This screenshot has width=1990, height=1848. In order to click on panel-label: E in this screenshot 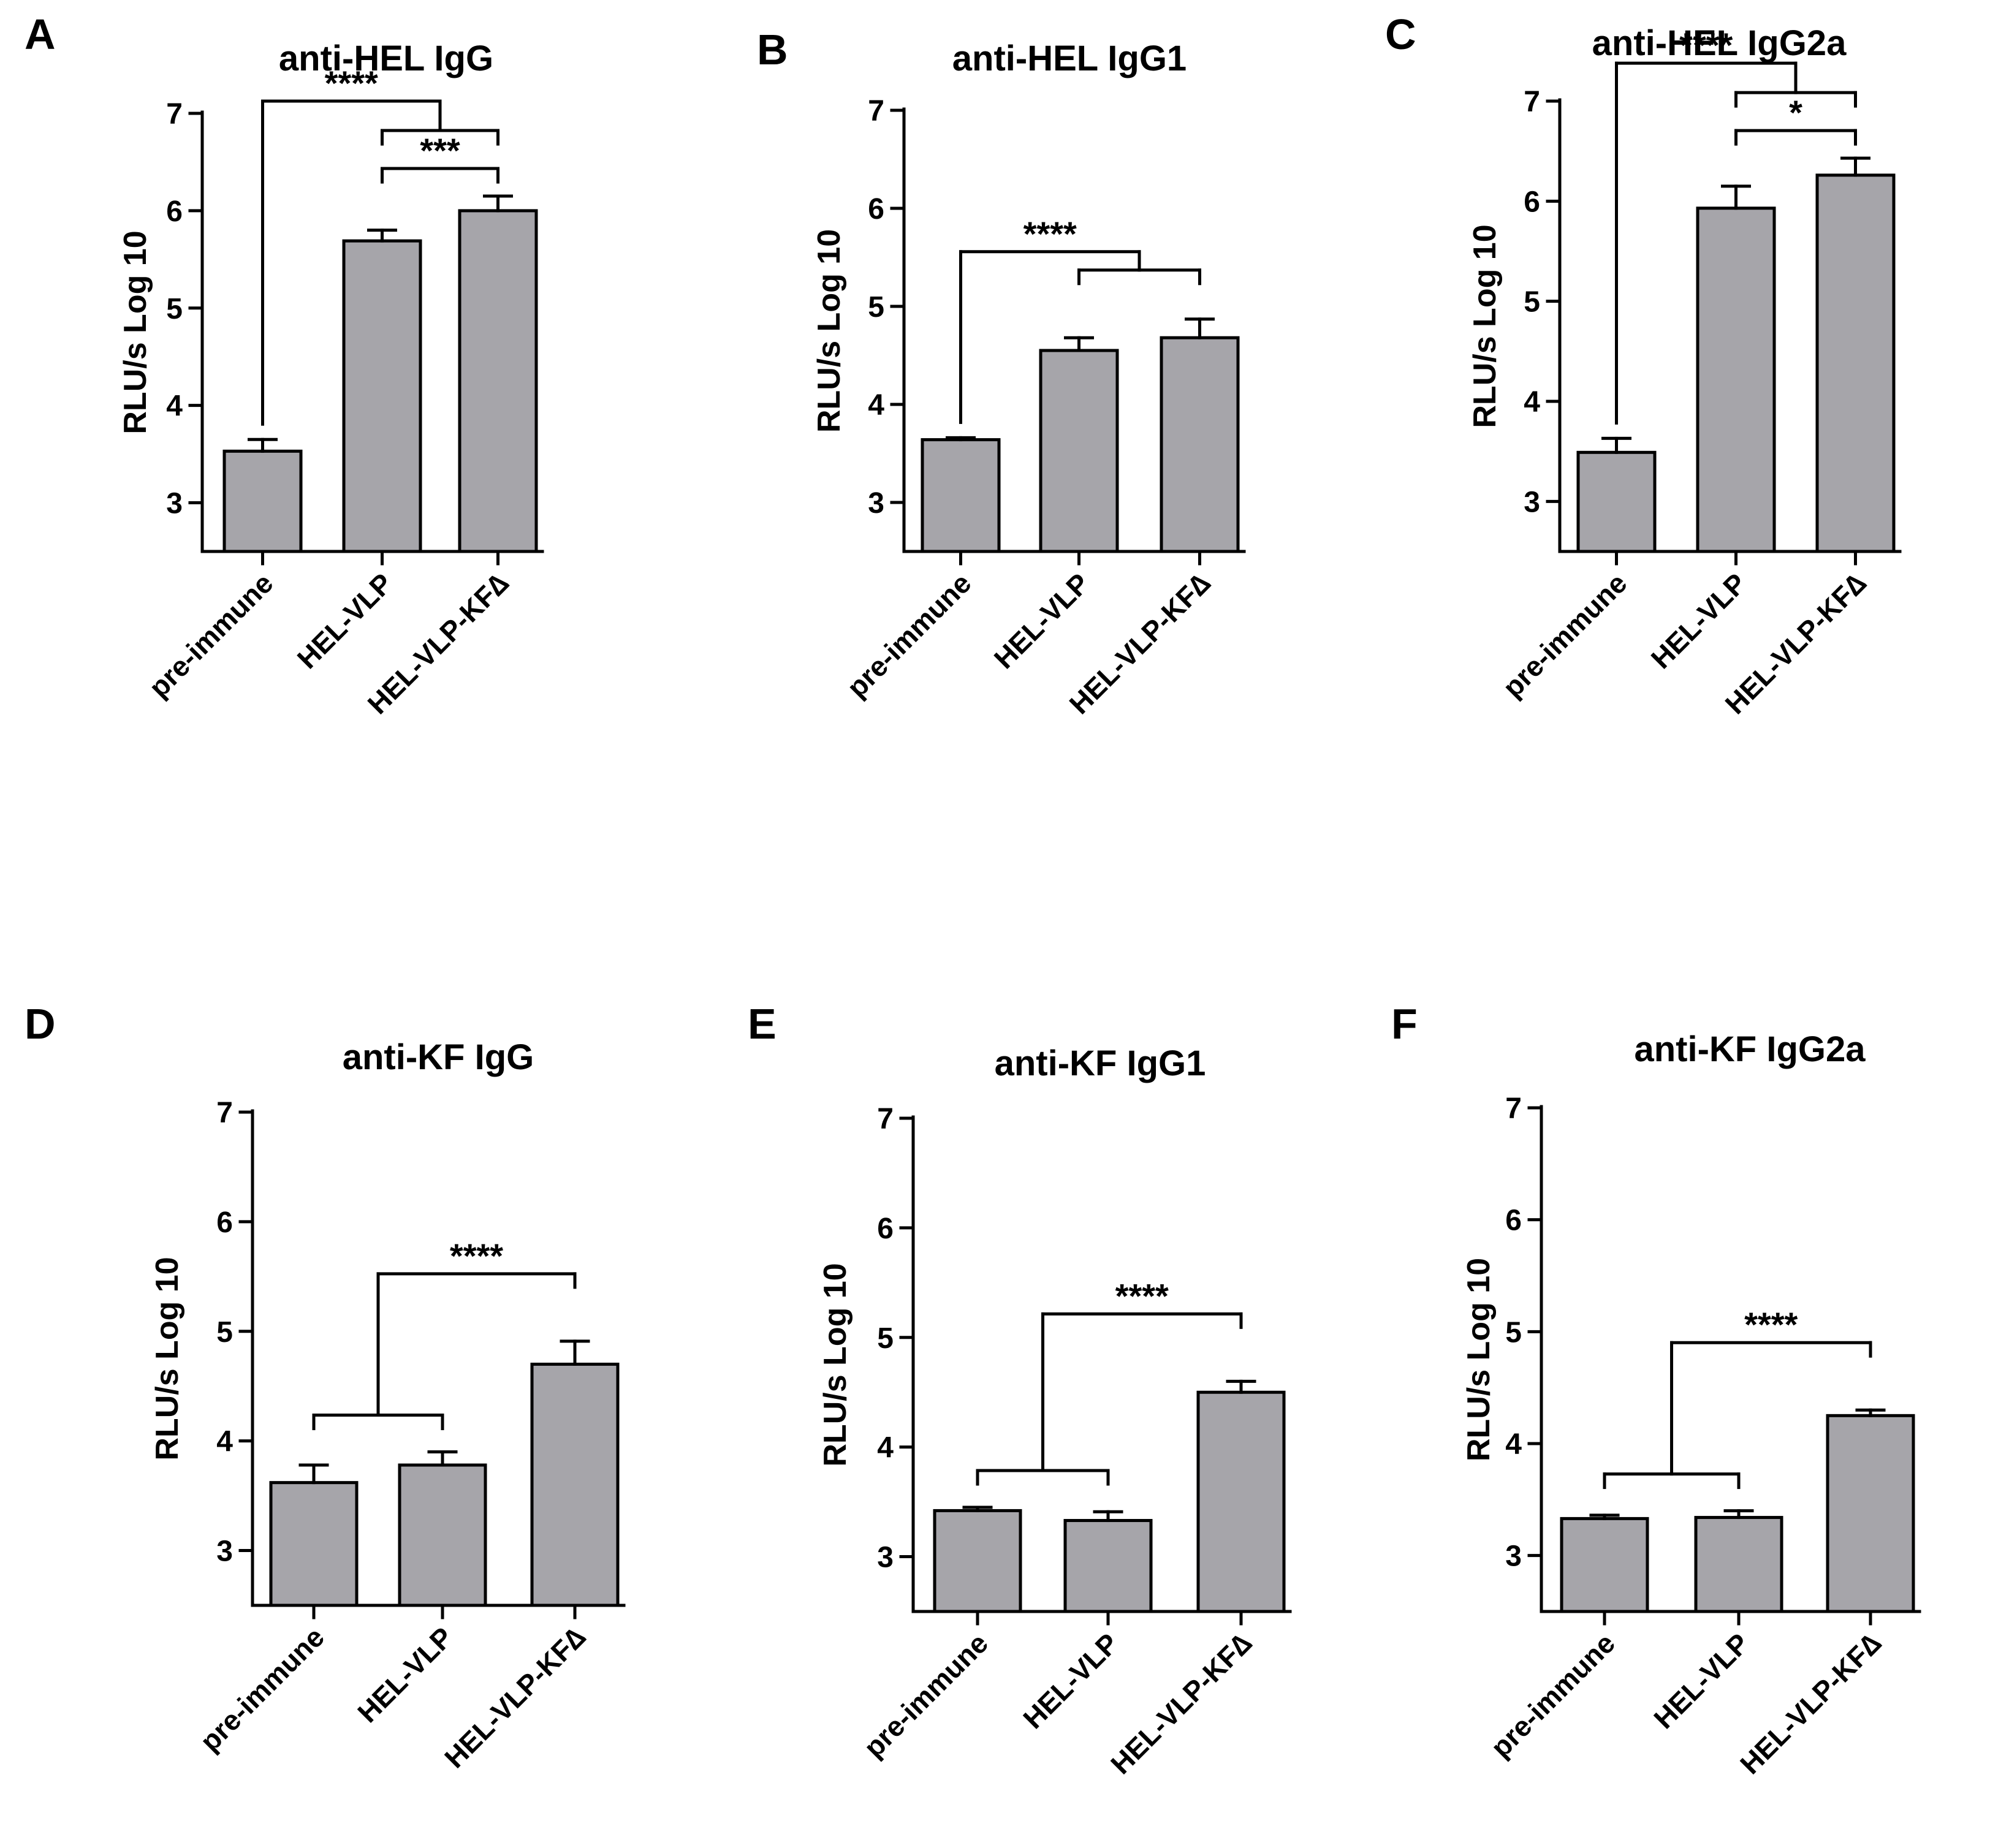, I will do `click(762, 1024)`.